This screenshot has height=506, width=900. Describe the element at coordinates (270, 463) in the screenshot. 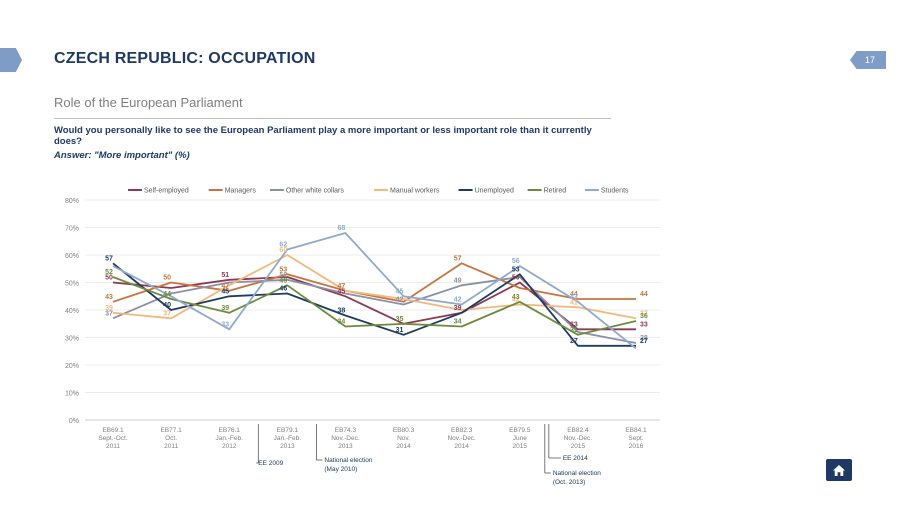

I see `event-annotation: EE 2009` at that location.